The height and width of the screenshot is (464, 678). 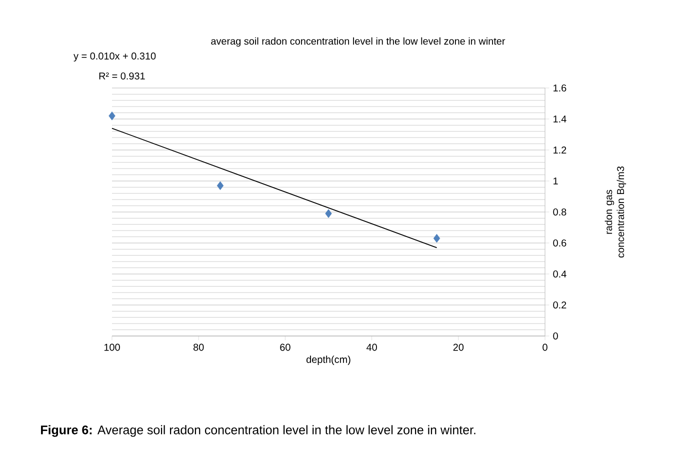 What do you see at coordinates (559, 274) in the screenshot?
I see `y-tick-label: 0.4` at bounding box center [559, 274].